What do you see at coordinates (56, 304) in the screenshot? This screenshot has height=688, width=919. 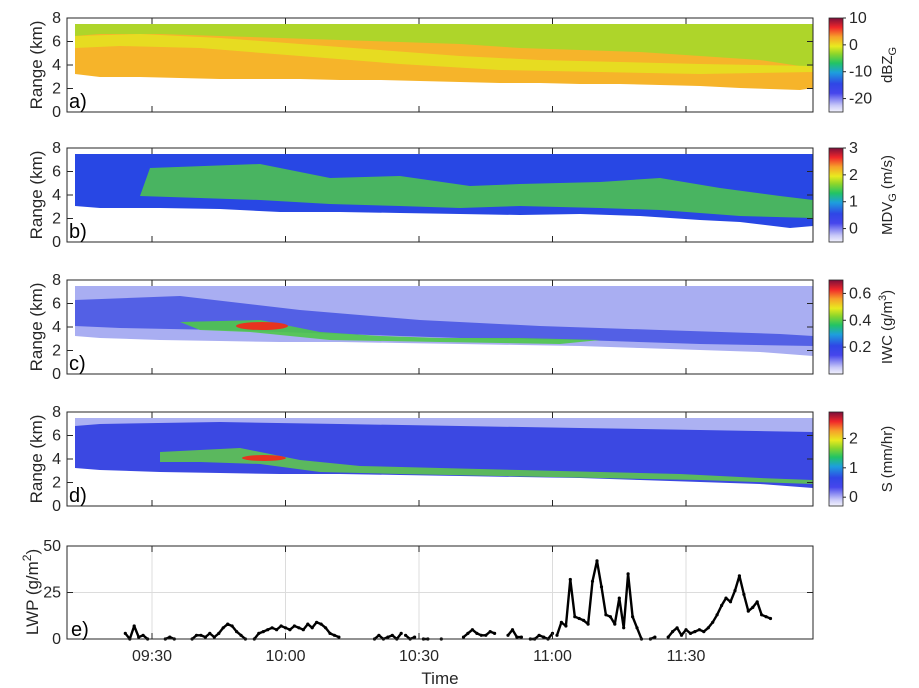 I see `y-tick-label: 6` at bounding box center [56, 304].